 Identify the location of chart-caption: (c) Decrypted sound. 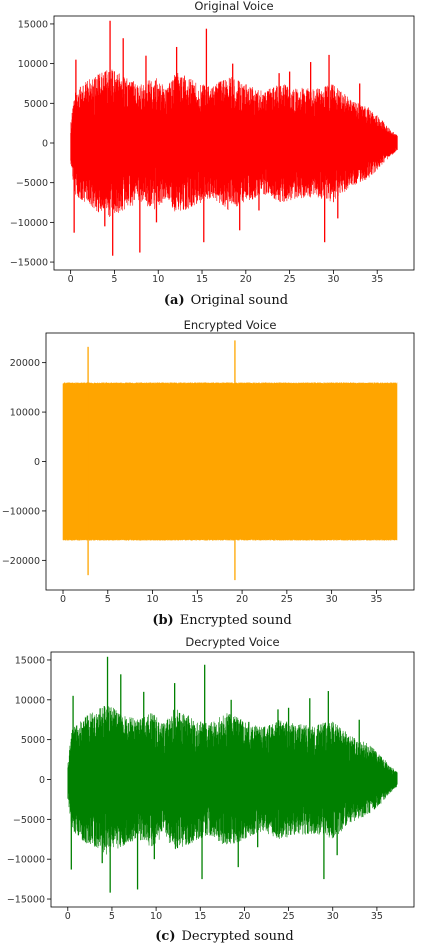
(224, 936).